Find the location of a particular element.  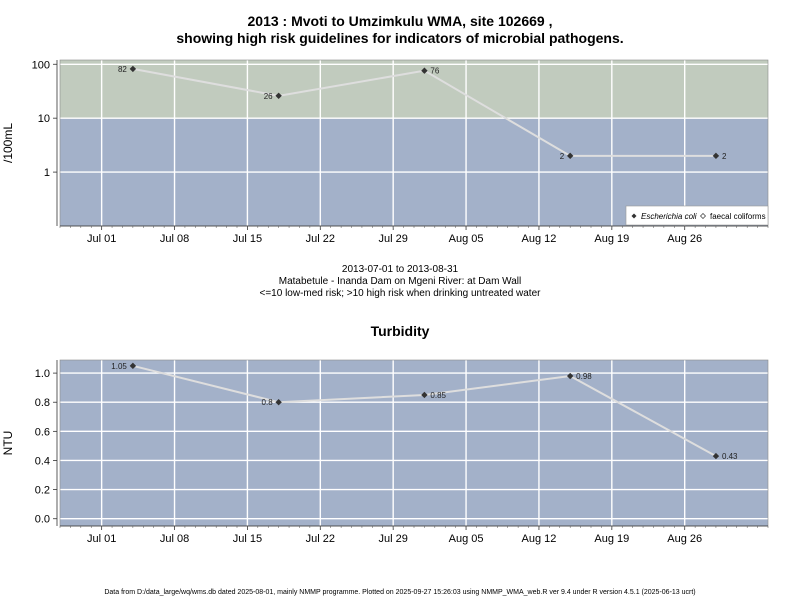

y-tick-label: 0.0 is located at coordinates (42, 520).